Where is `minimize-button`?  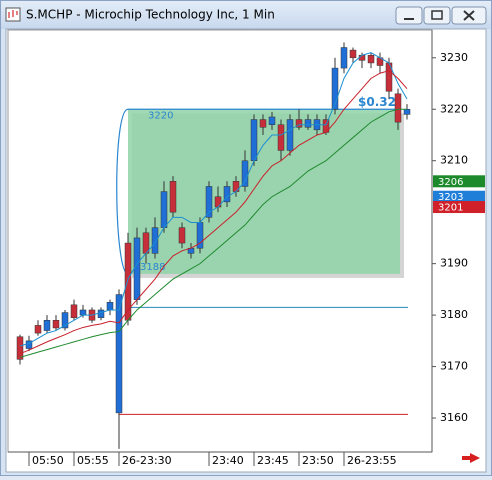
minimize-button is located at coordinates (409, 15).